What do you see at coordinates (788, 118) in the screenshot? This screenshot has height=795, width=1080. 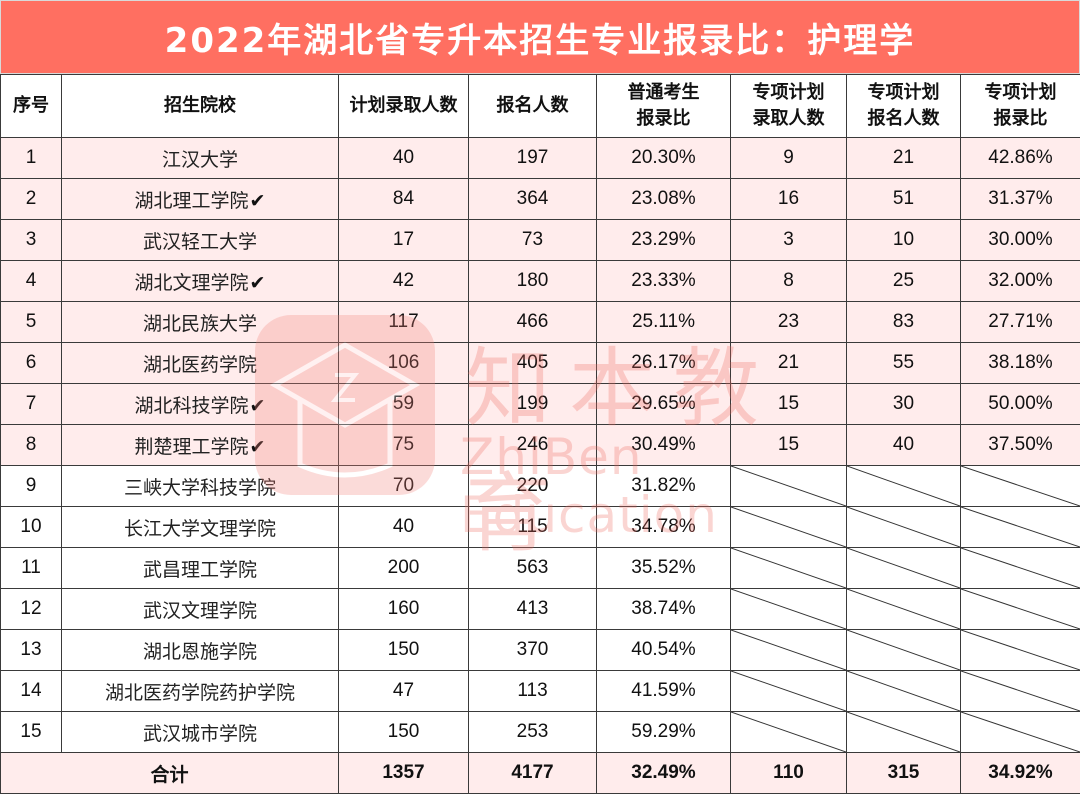 I see `header-label: 录取人数` at bounding box center [788, 118].